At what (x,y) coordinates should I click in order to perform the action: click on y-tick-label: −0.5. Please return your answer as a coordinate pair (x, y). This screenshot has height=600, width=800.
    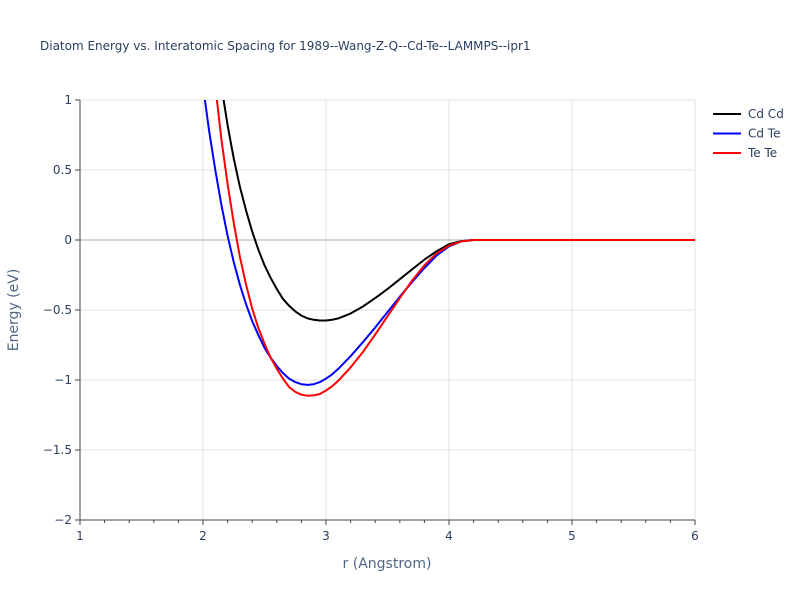
    Looking at the image, I should click on (57, 310).